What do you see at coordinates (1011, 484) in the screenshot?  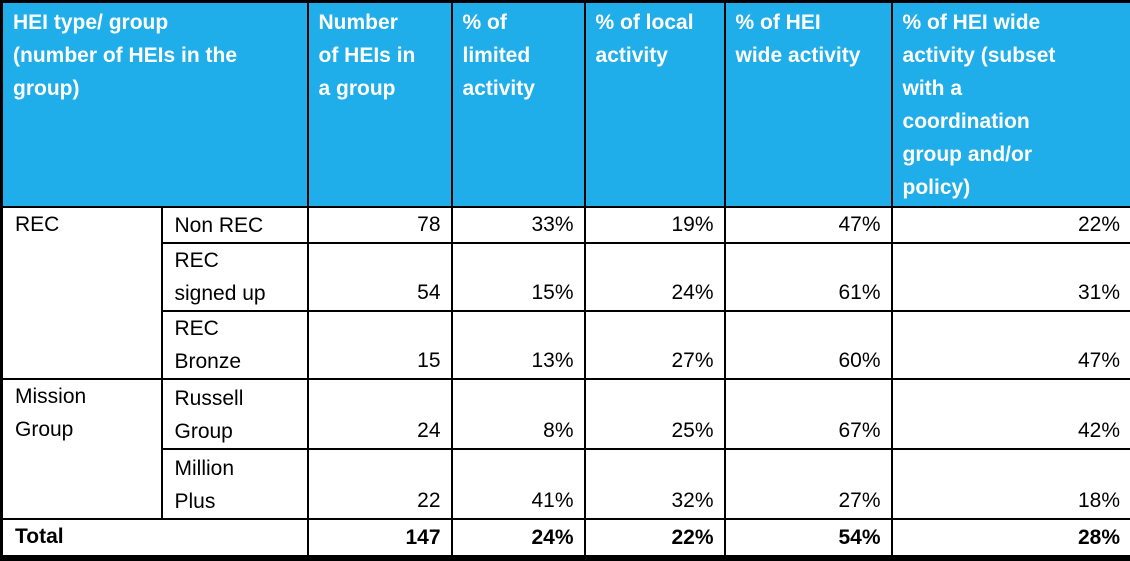 I see `value-cell-pct-hei-wide-subset: 18%` at bounding box center [1011, 484].